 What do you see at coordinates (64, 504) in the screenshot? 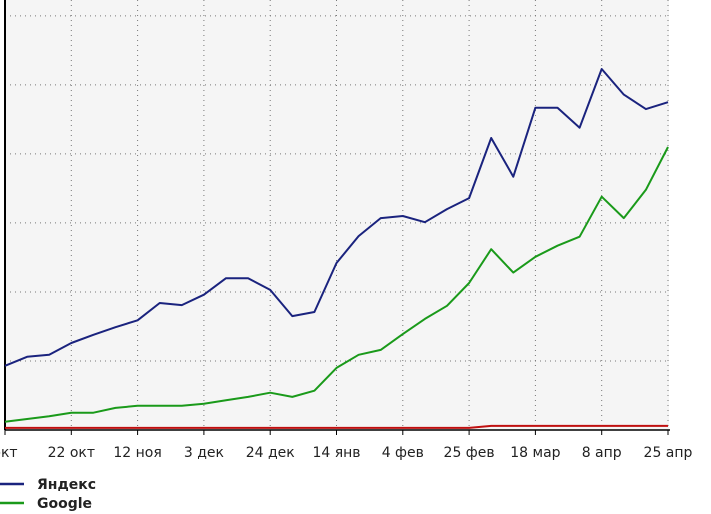
I see `legend-label: Google` at bounding box center [64, 504].